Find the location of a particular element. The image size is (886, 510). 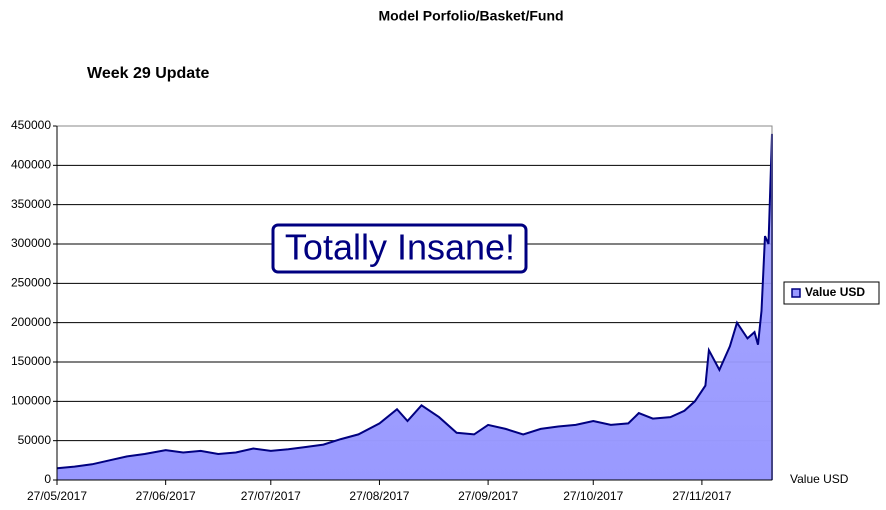

legend-swatch is located at coordinates (796, 293).